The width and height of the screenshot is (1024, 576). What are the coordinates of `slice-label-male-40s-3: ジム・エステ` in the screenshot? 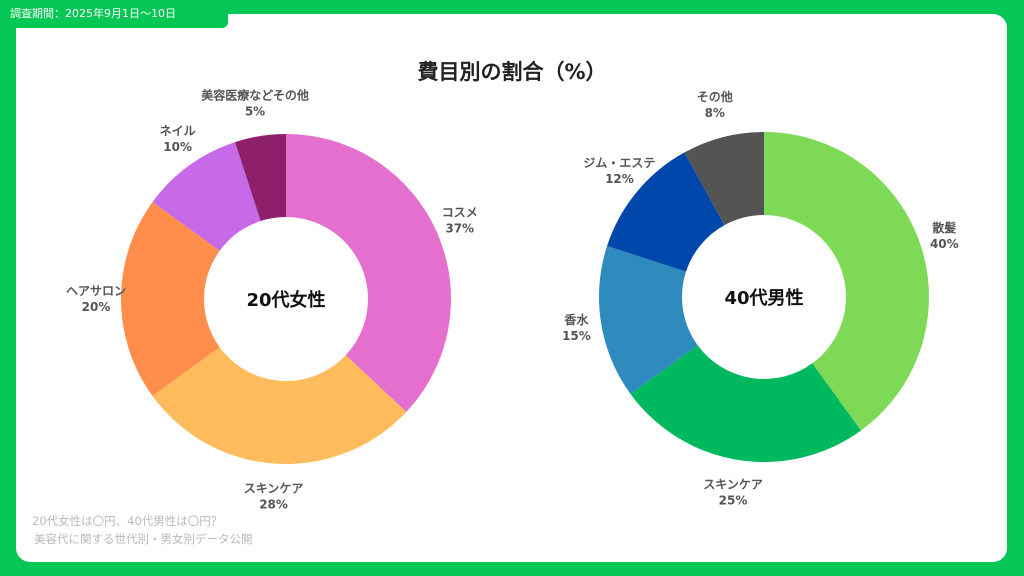 It's located at (619, 163).